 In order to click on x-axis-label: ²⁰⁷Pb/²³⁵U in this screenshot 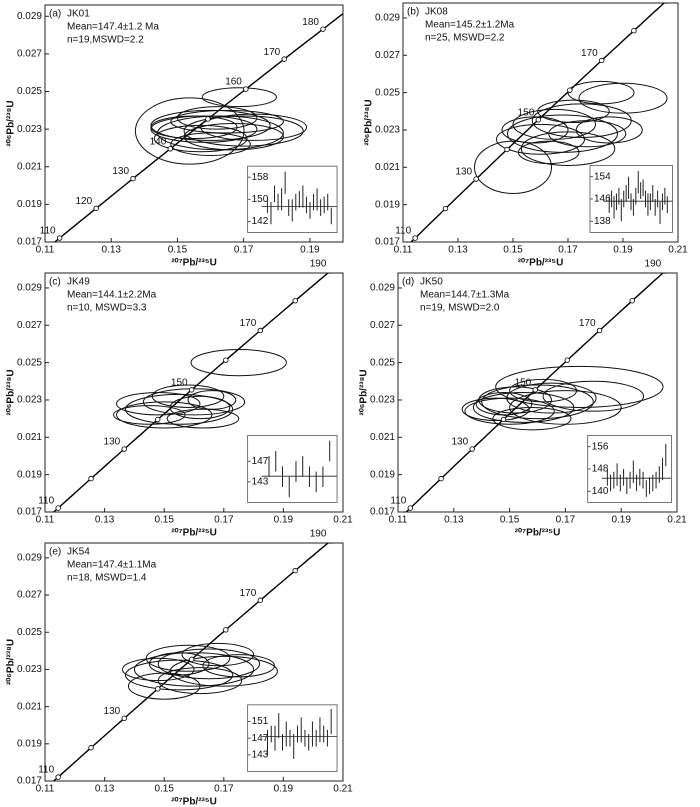, I will do `click(194, 533)`.